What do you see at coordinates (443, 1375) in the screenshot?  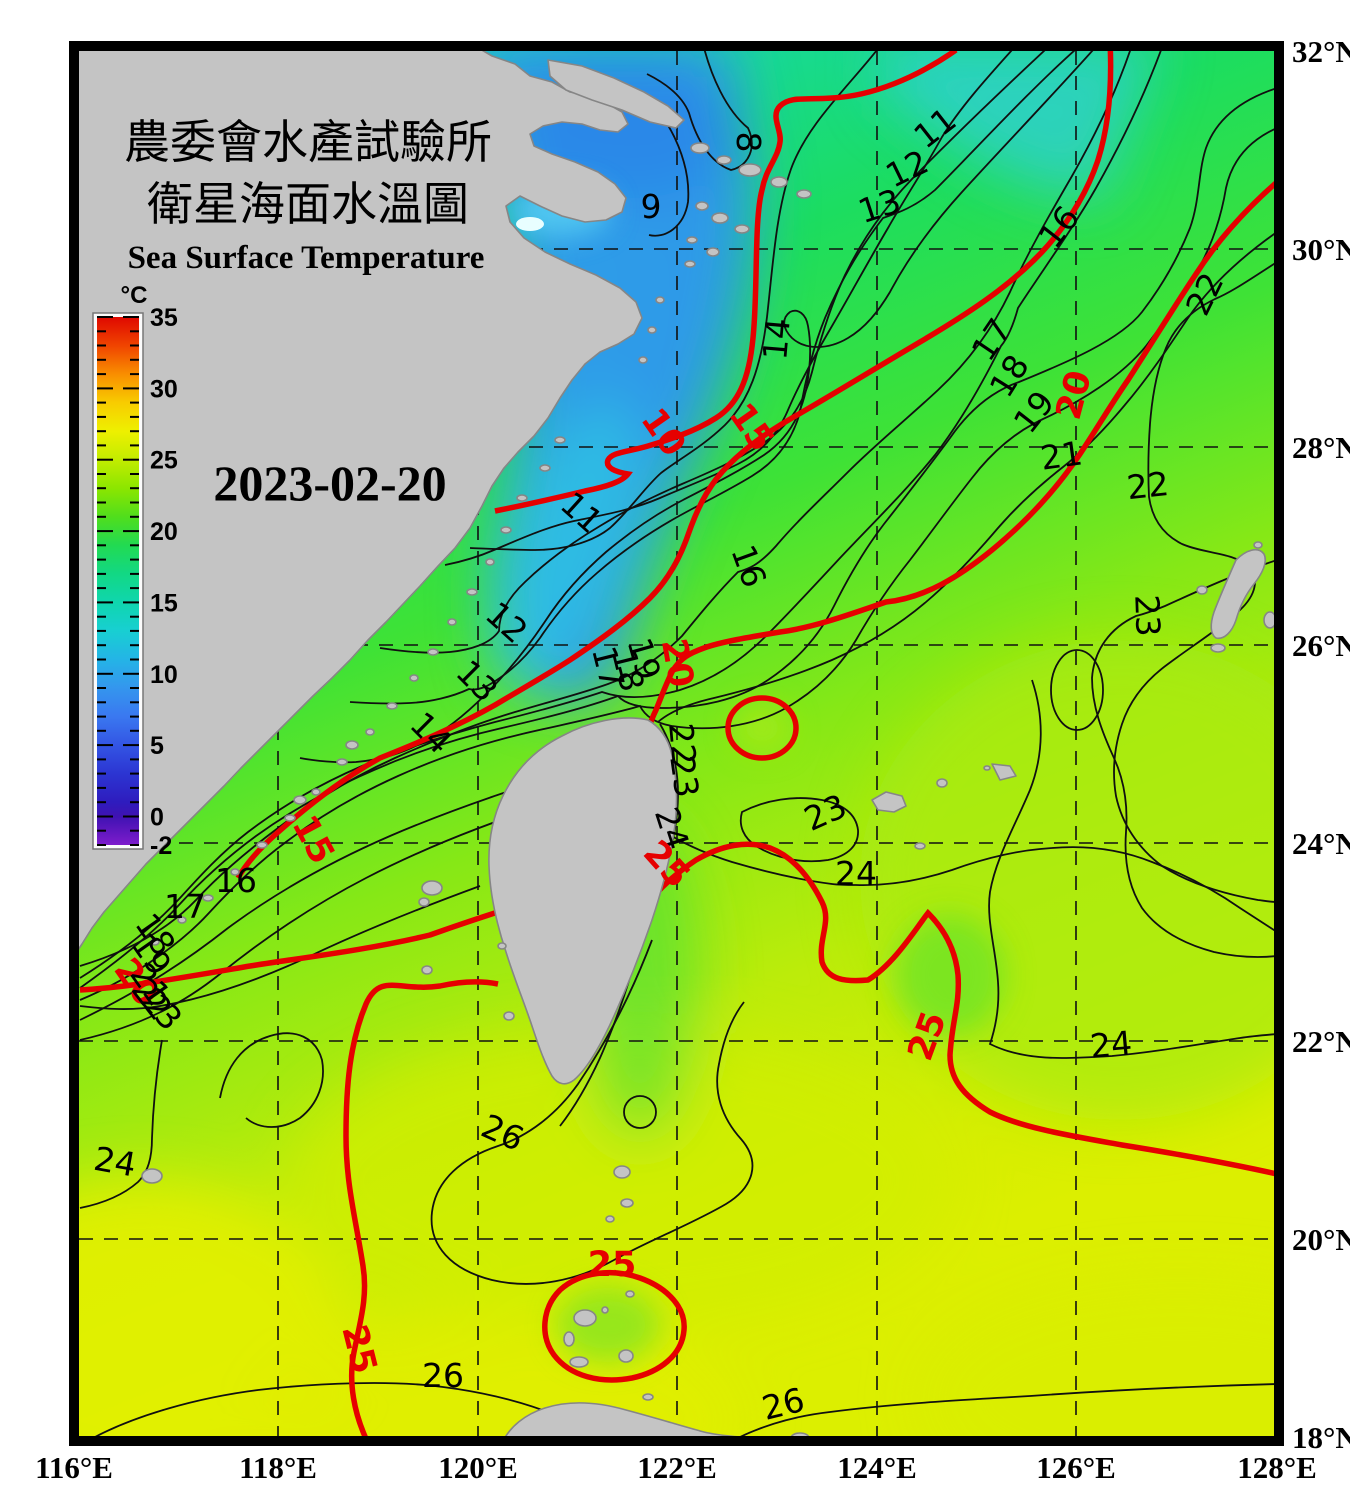 I see `isotherm-label-26: 26` at bounding box center [443, 1375].